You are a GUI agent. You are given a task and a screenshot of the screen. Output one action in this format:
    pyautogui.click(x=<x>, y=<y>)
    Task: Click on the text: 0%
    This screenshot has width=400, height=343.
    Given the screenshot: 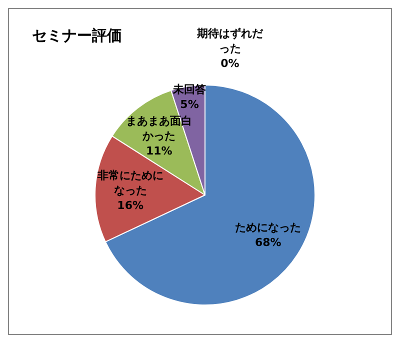 What is the action you would take?
    pyautogui.click(x=230, y=63)
    